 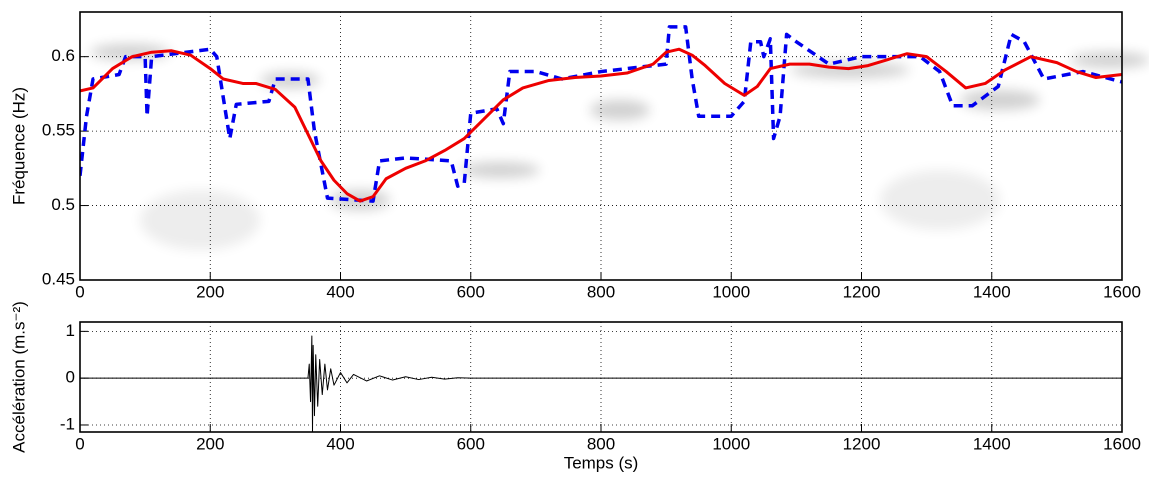 What do you see at coordinates (67, 423) in the screenshot?
I see `y-tick-label: -1` at bounding box center [67, 423].